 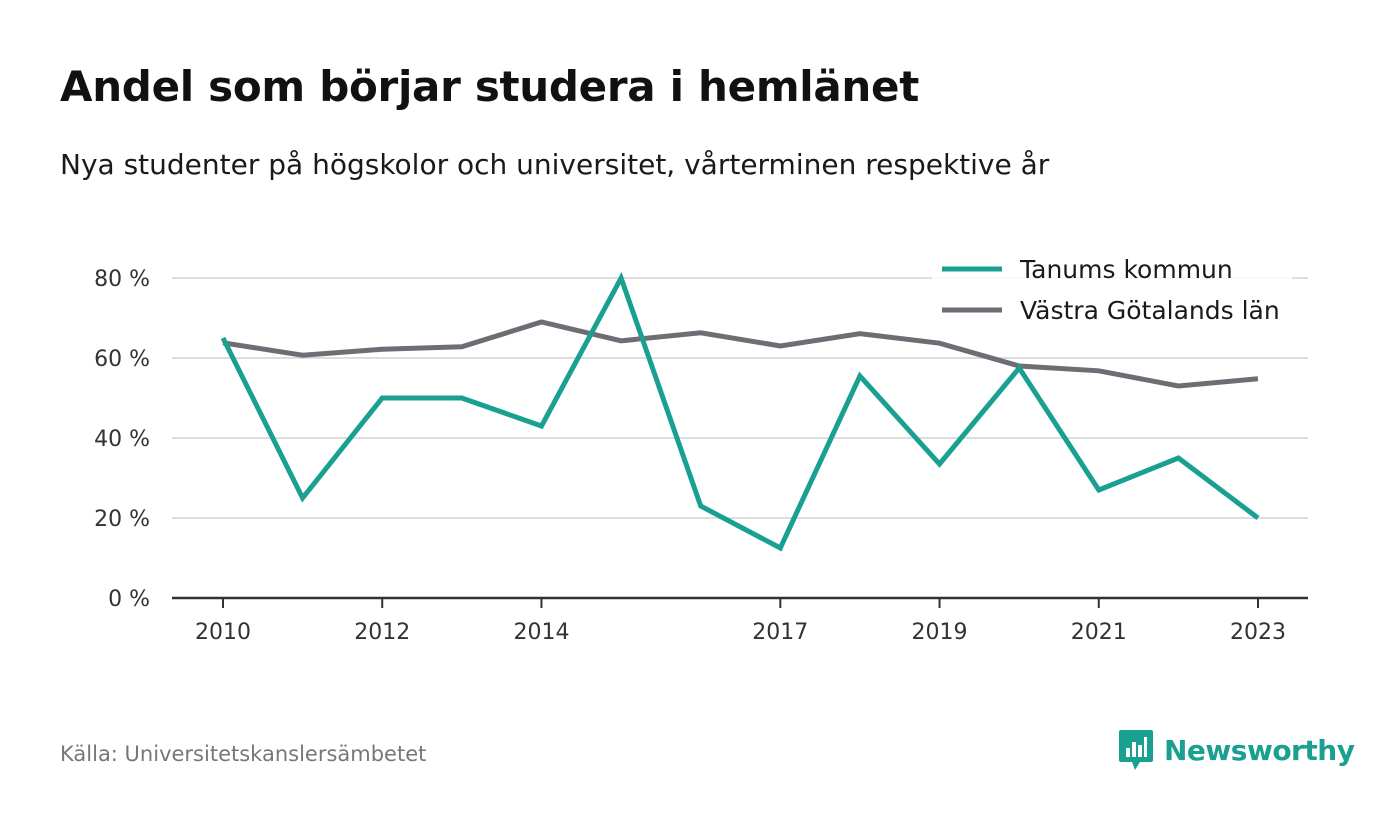 I want to click on x-tick-label: 2019, so click(x=940, y=632).